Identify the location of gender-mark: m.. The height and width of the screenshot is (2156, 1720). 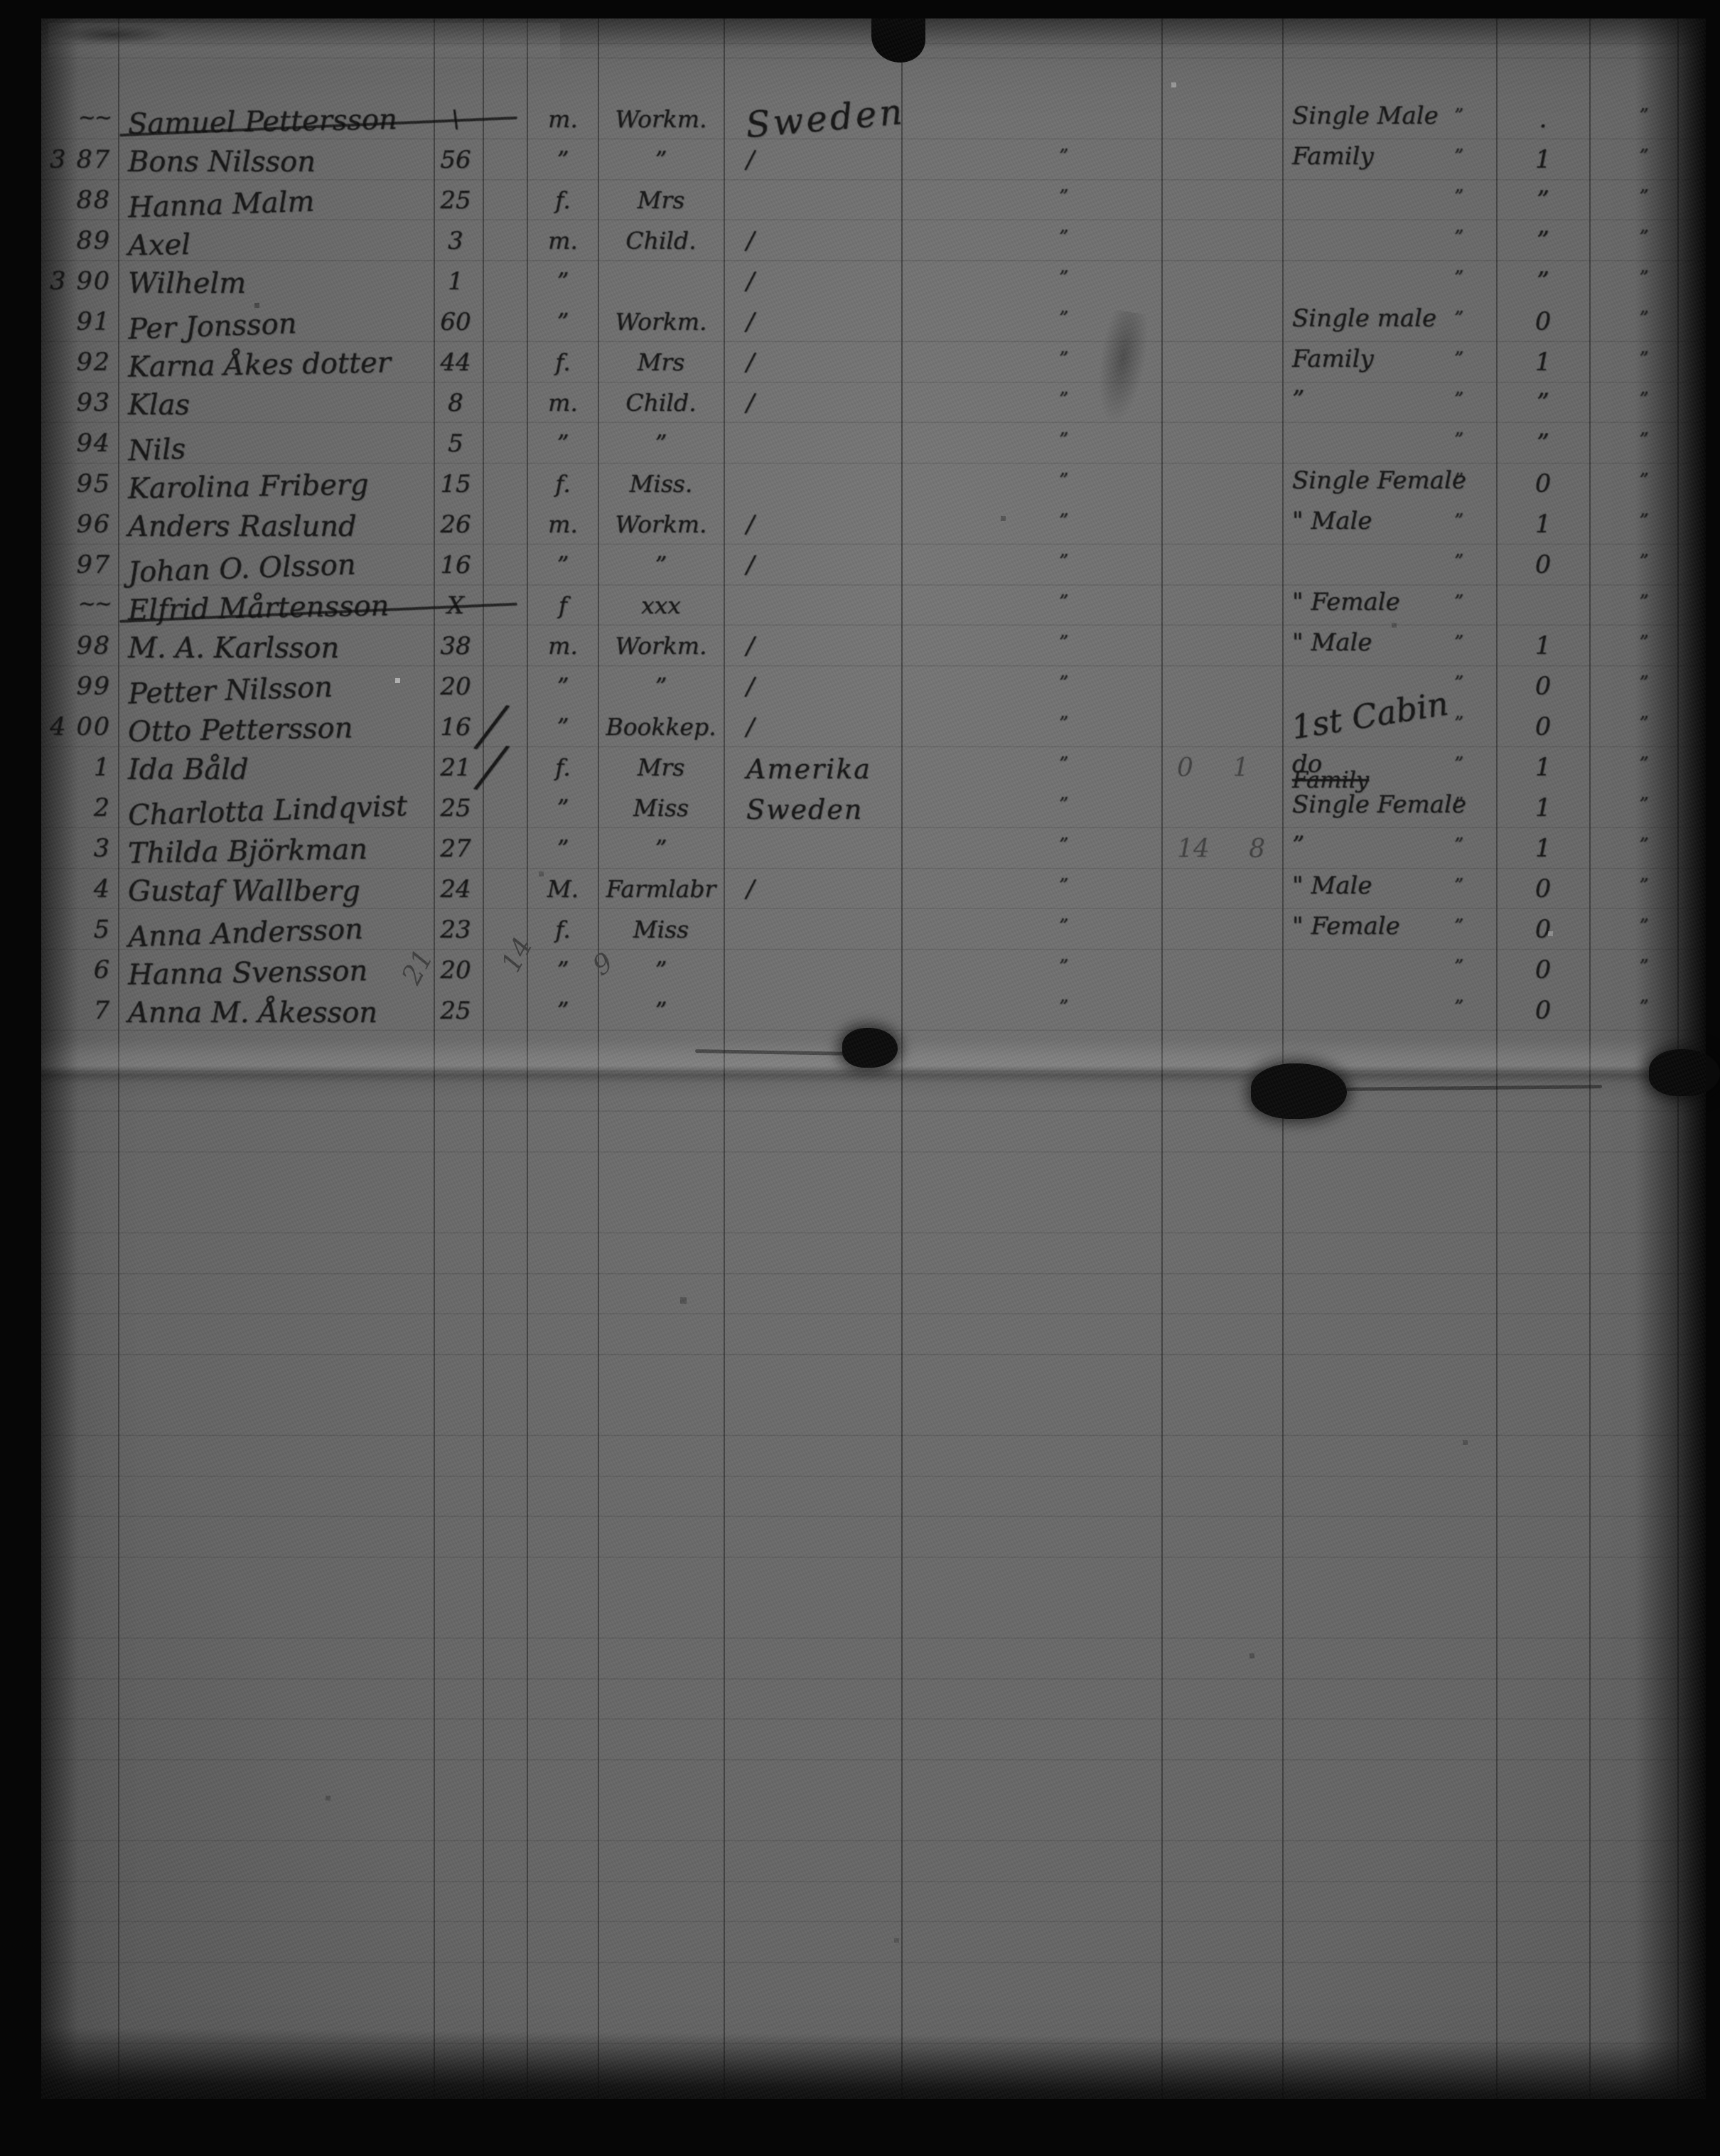
(563, 119).